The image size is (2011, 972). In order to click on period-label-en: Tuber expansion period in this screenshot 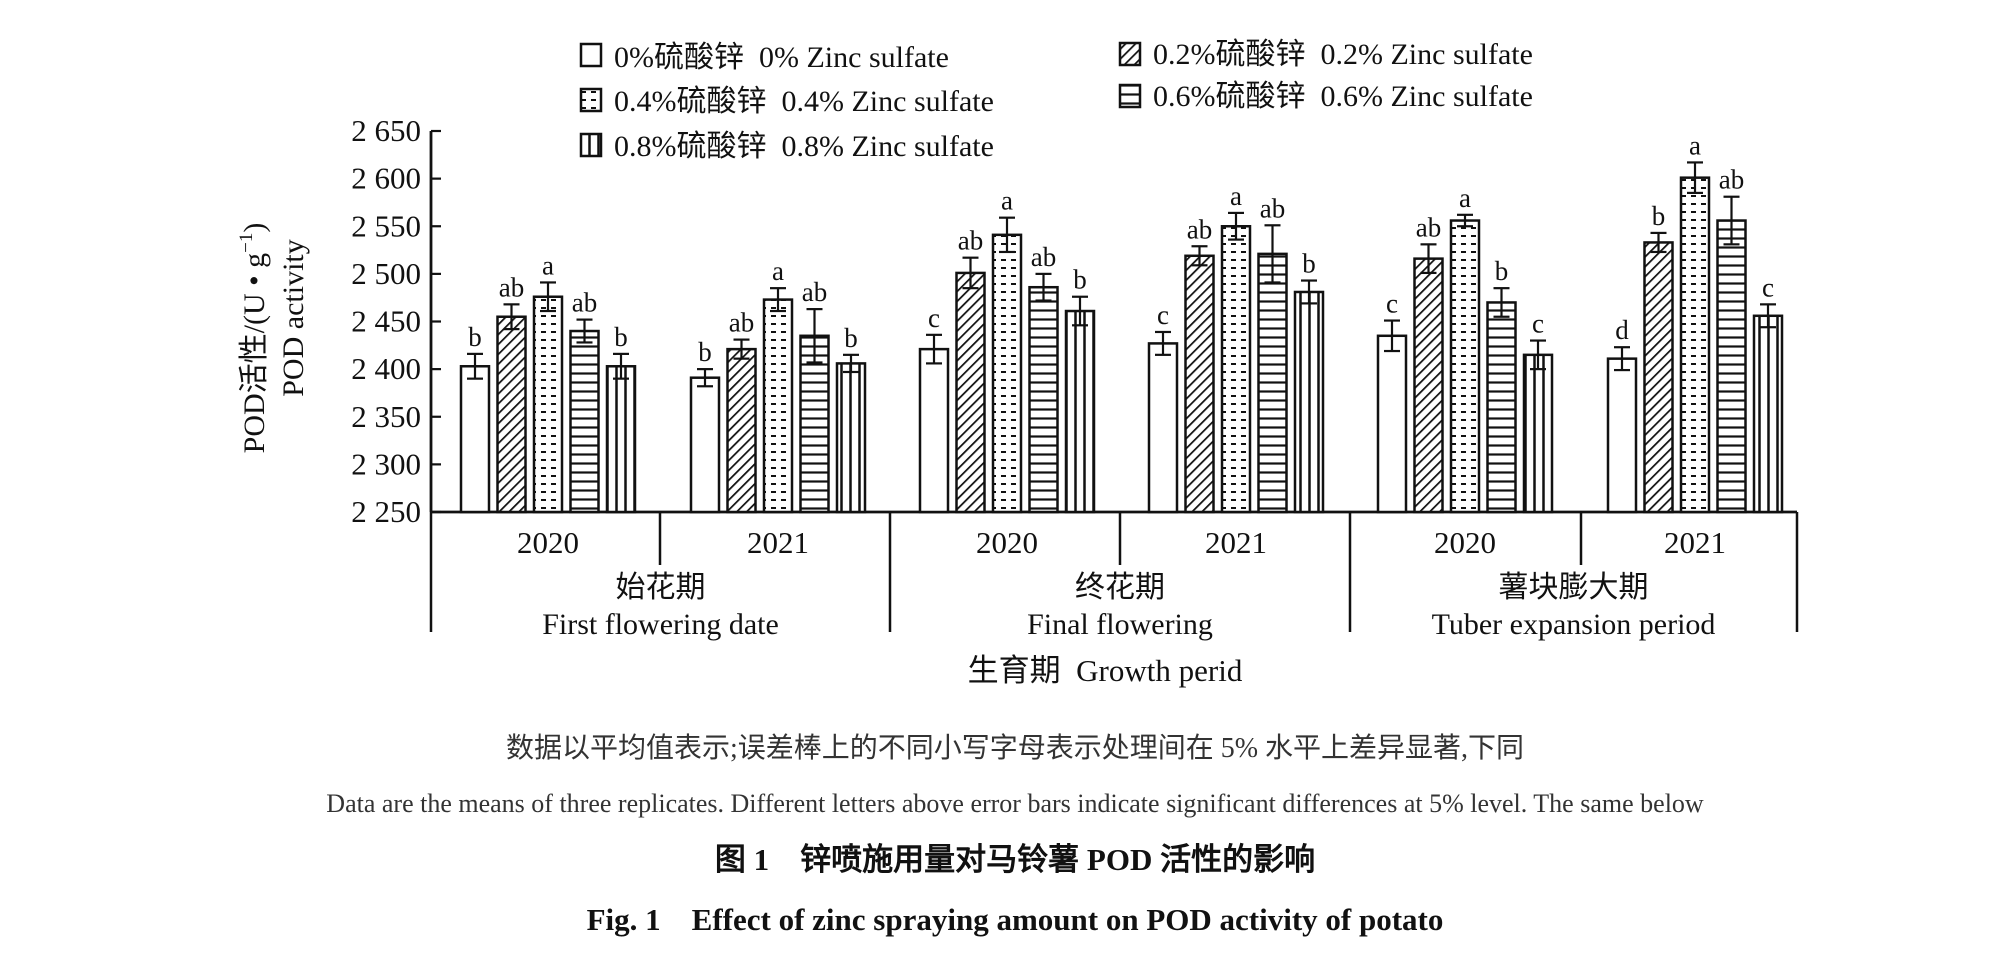, I will do `click(1574, 624)`.